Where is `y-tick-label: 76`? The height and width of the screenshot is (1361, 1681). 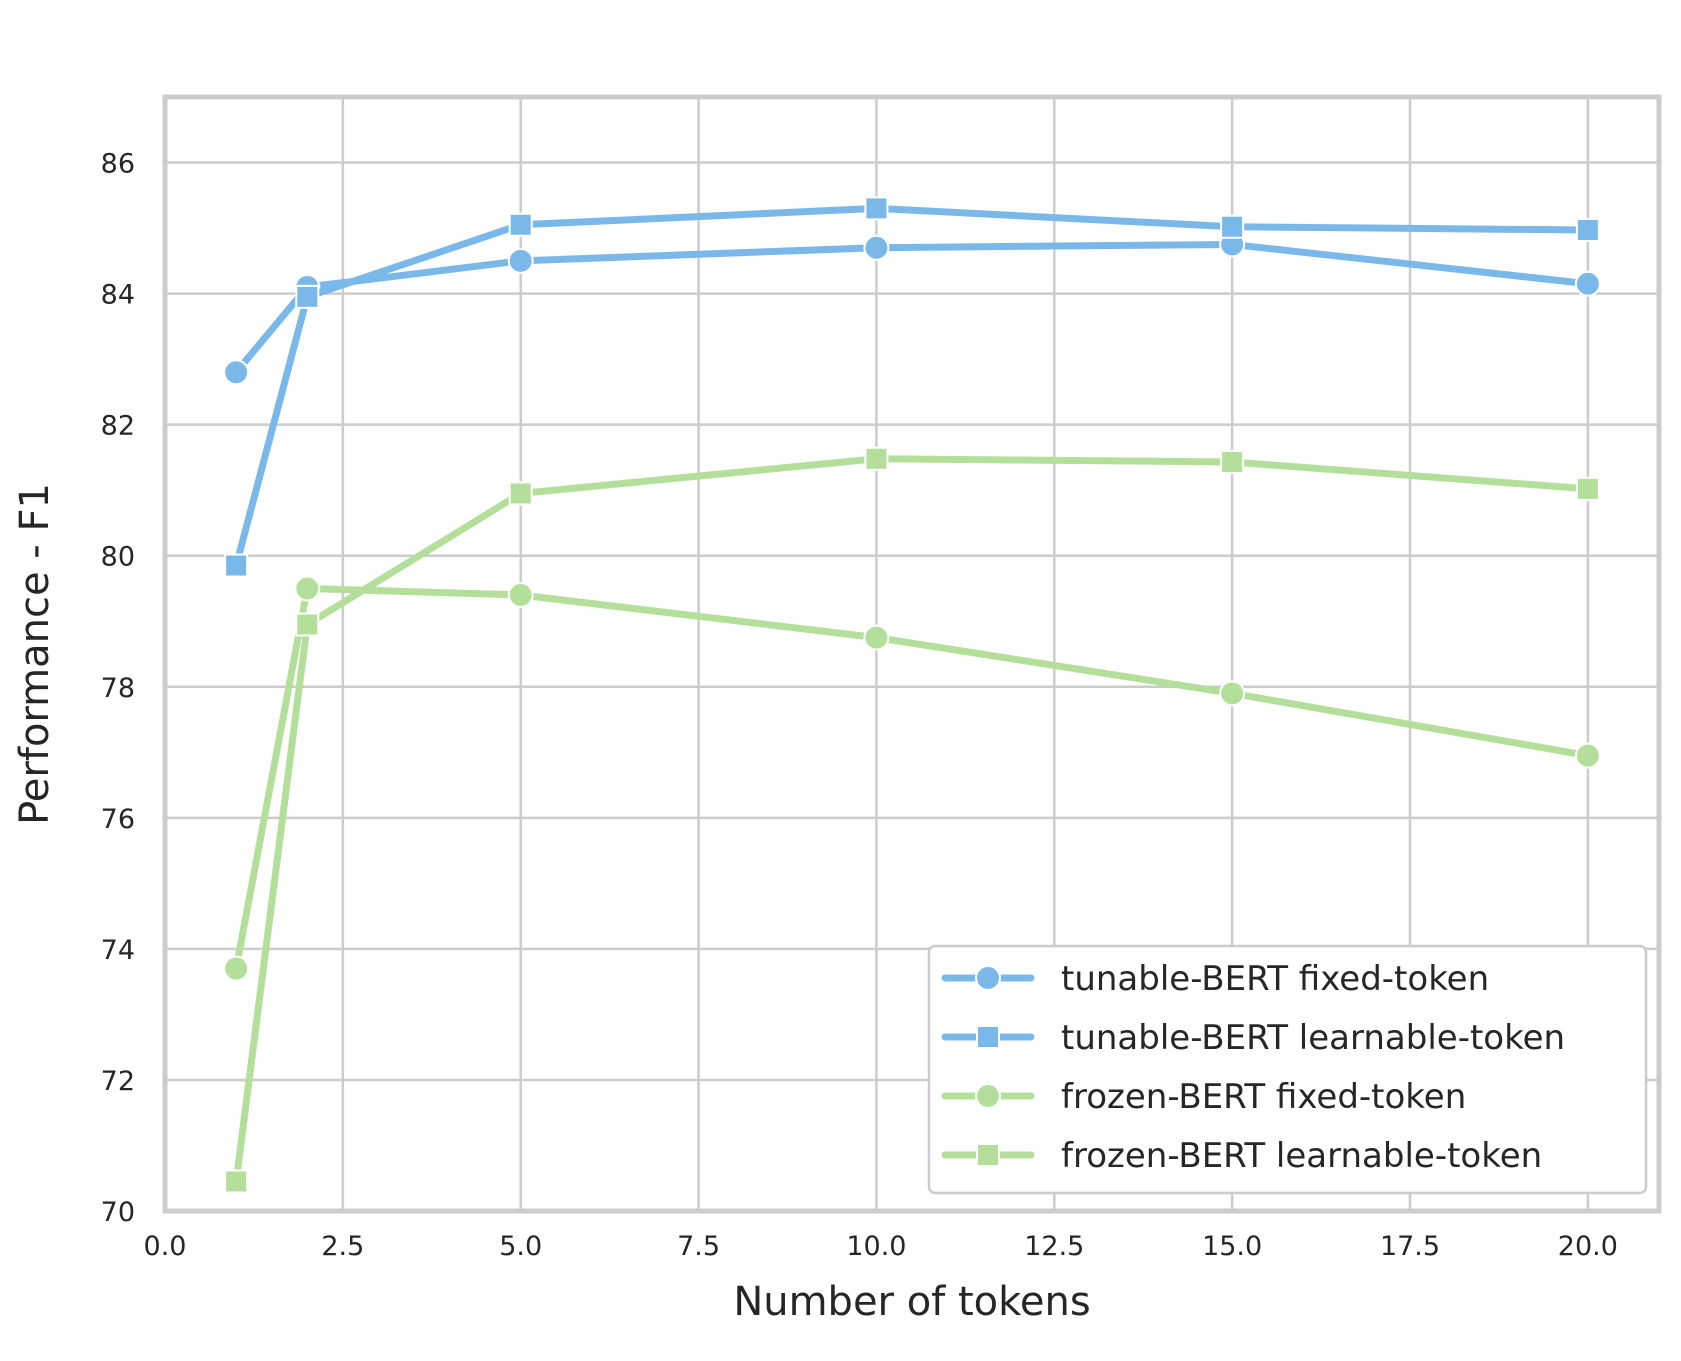 y-tick-label: 76 is located at coordinates (118, 819).